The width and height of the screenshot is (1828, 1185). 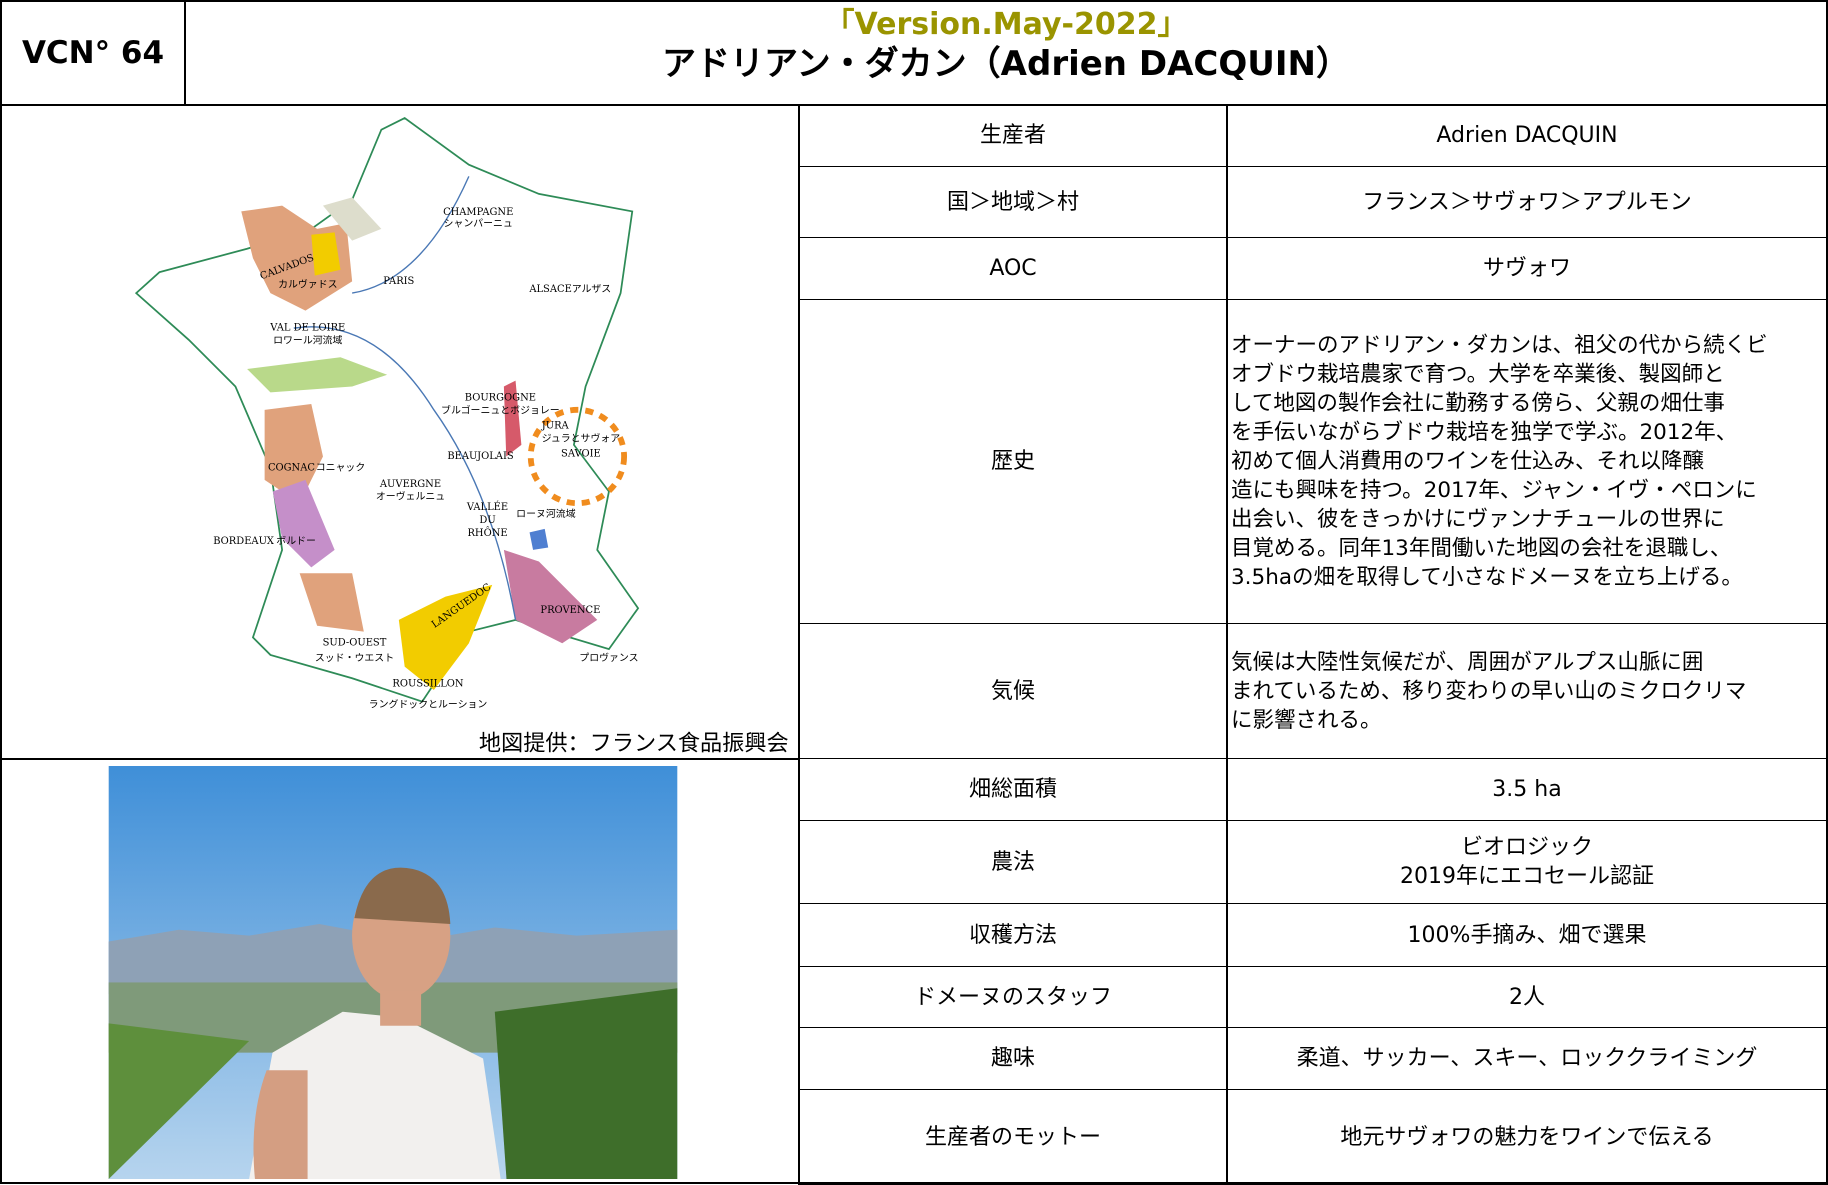 I want to click on row-label: 畑総面積, so click(x=1012, y=789).